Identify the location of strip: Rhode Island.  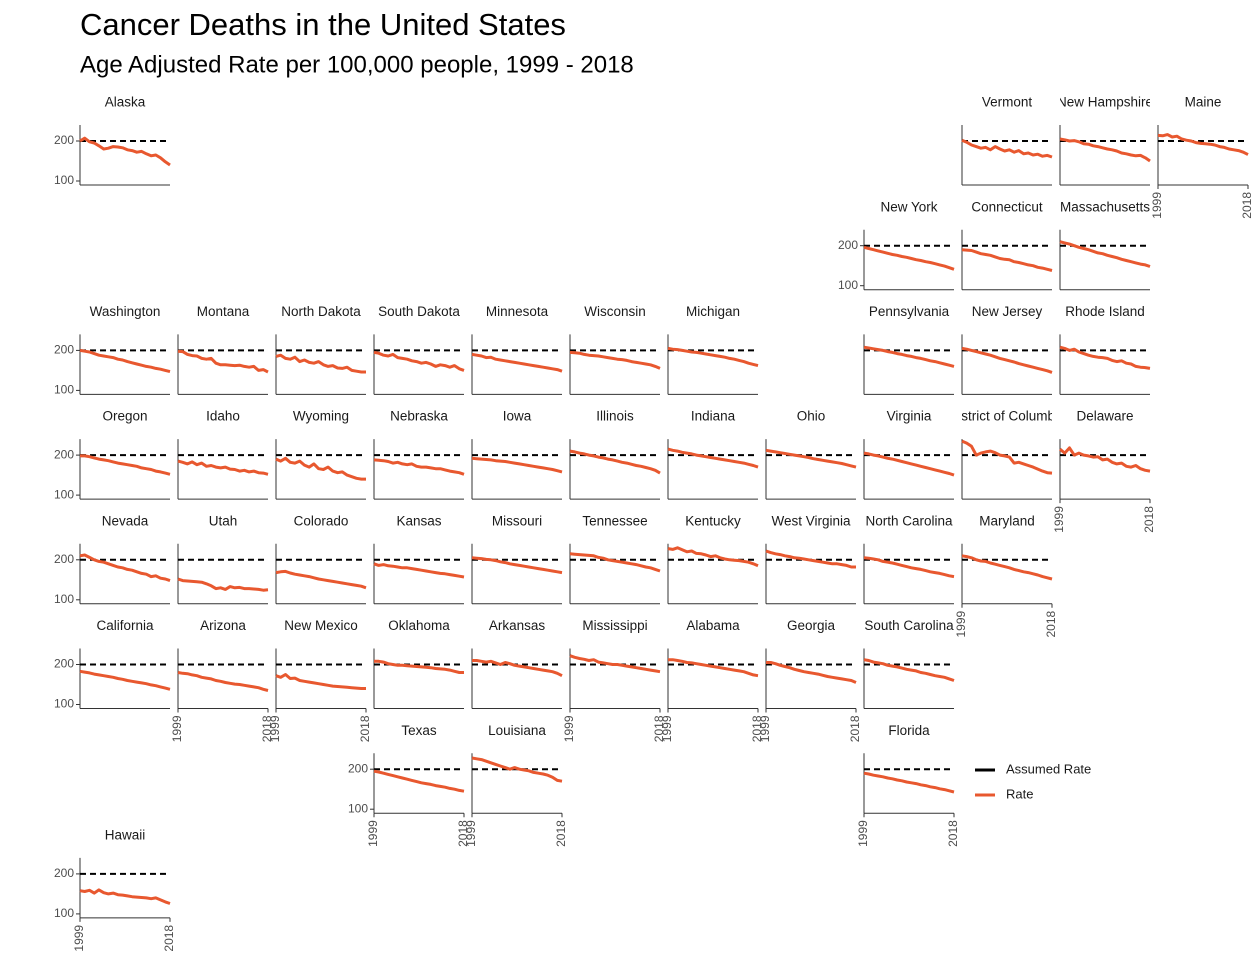
(1105, 311).